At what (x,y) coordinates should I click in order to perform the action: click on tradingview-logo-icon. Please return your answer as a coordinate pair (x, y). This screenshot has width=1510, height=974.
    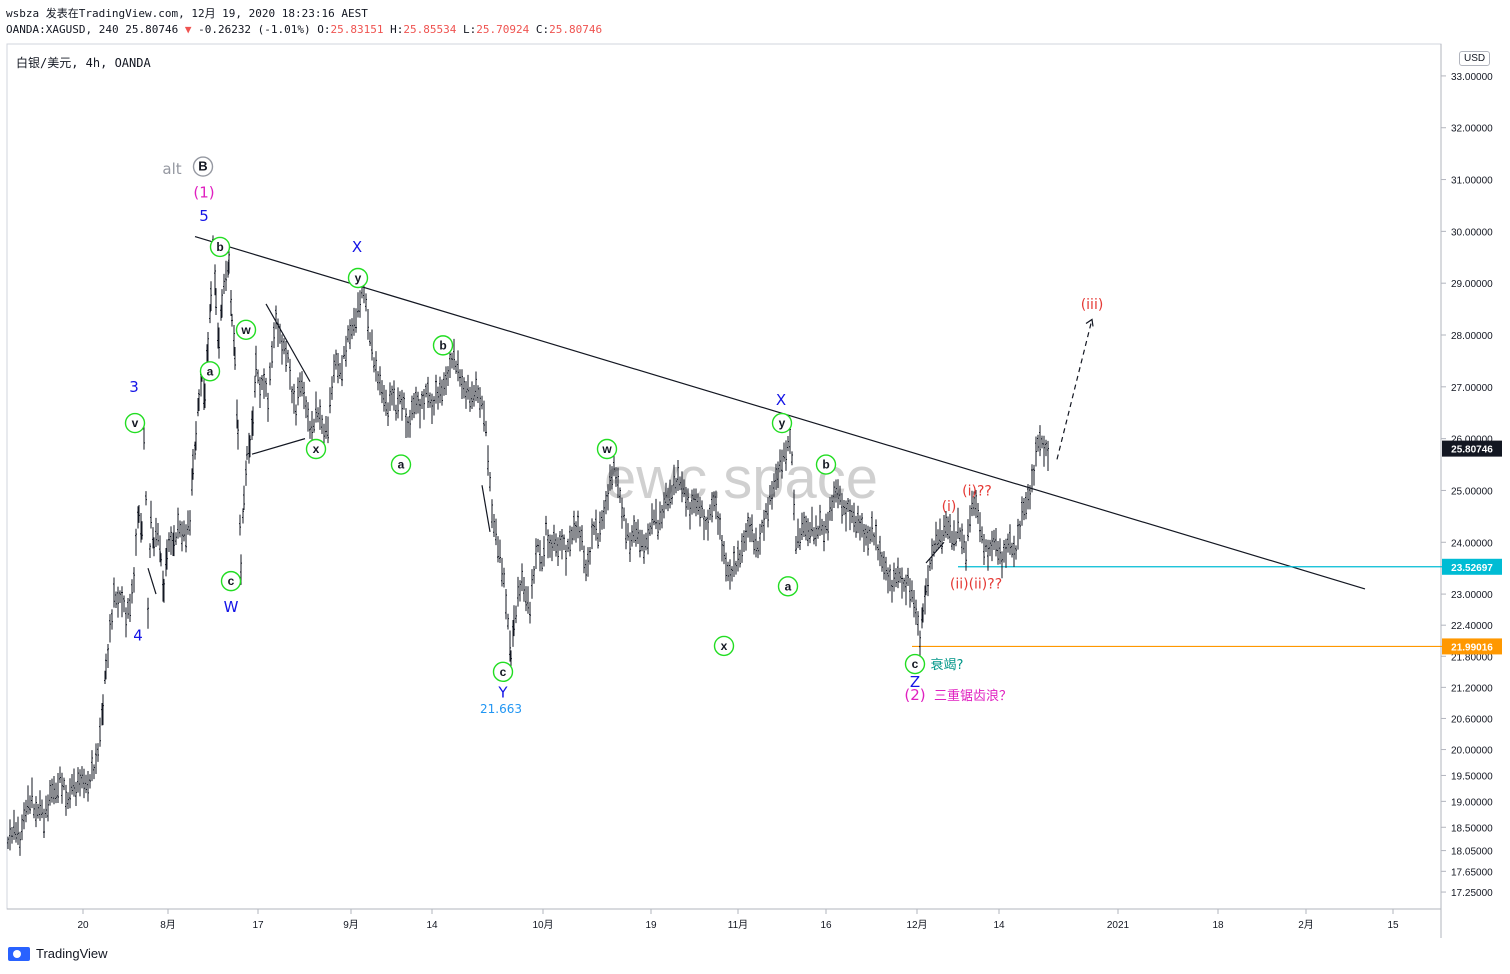
    Looking at the image, I should click on (19, 953).